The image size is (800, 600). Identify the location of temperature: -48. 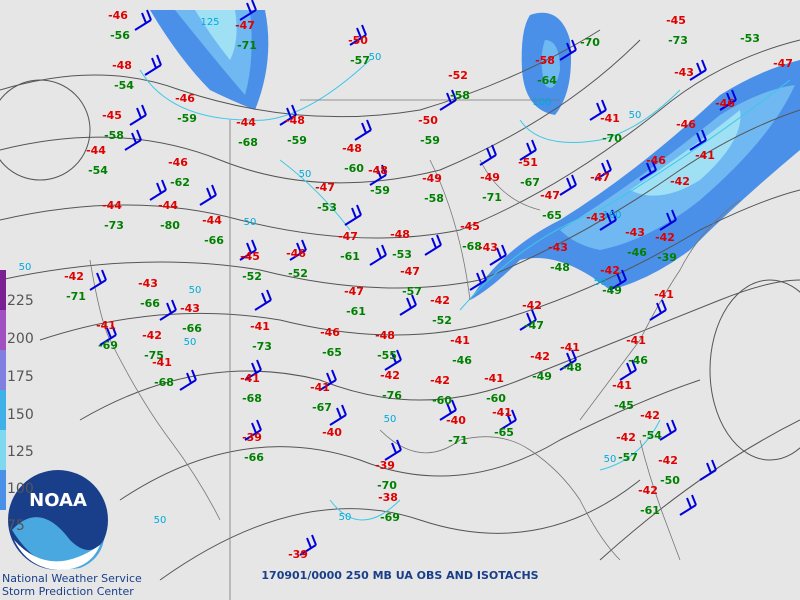
(295, 120).